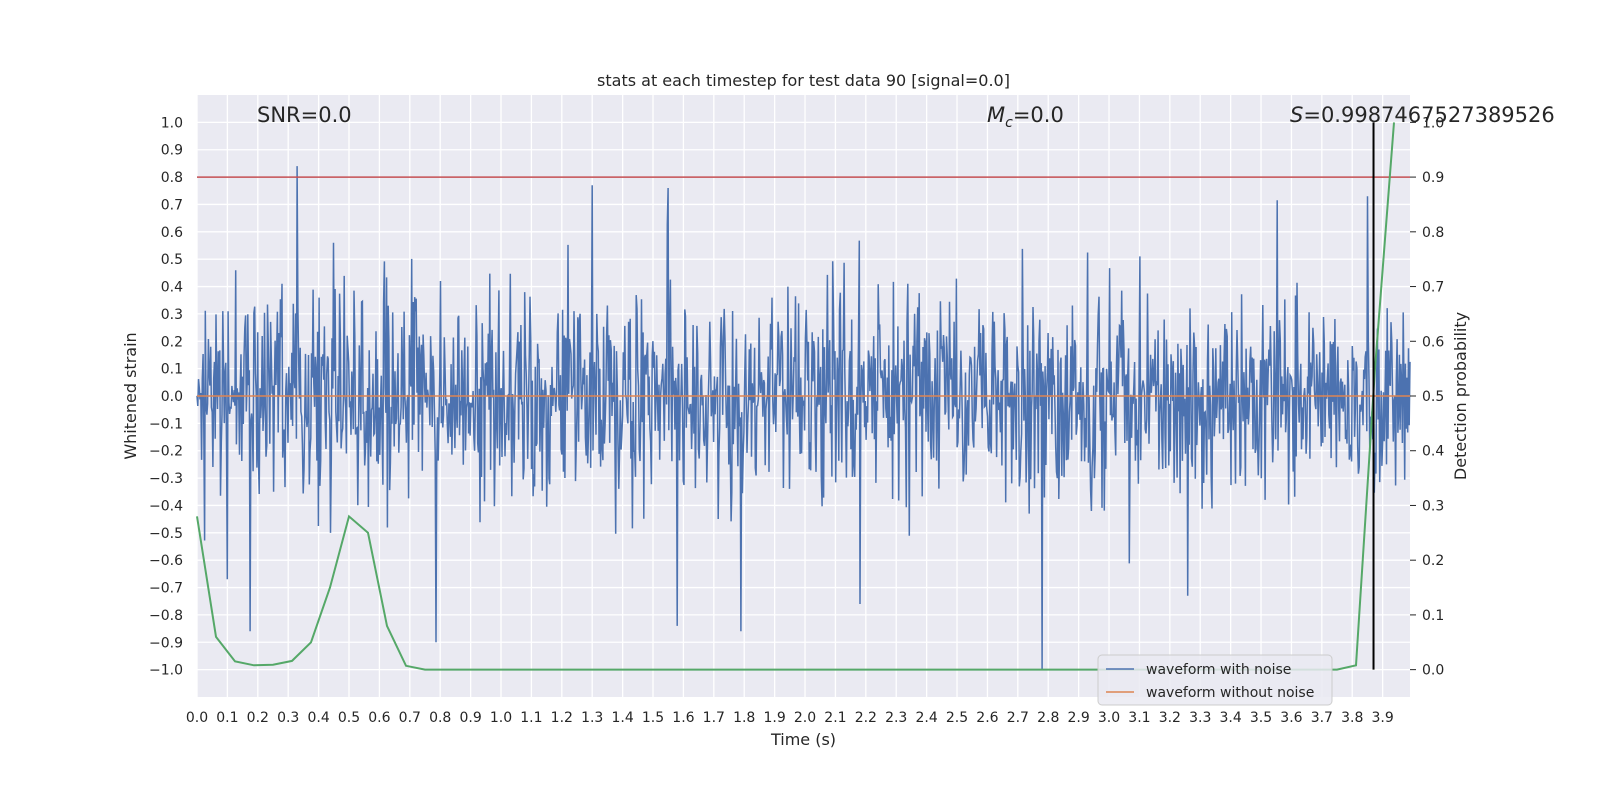 The height and width of the screenshot is (800, 1600). I want to click on x-tick-label: 2.9, so click(1078, 718).